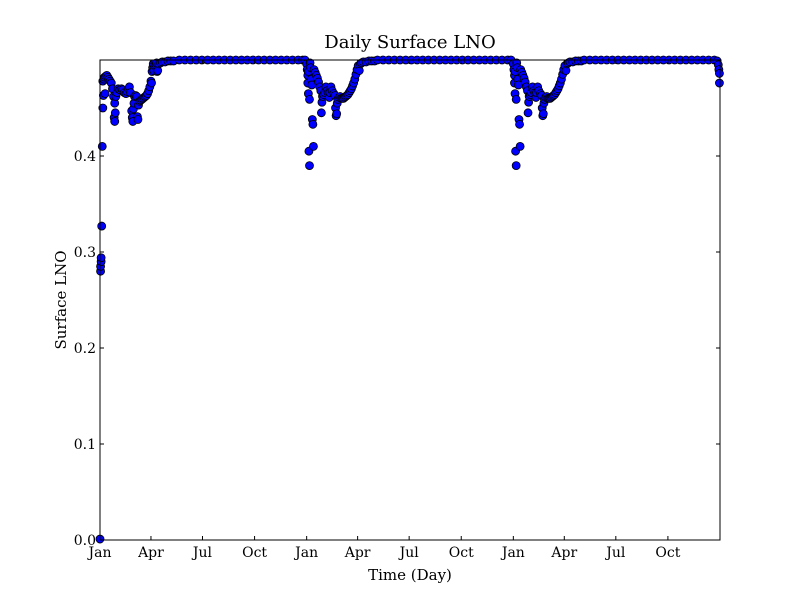 The height and width of the screenshot is (600, 800). I want to click on y-tick-label: 0.2, so click(85, 349).